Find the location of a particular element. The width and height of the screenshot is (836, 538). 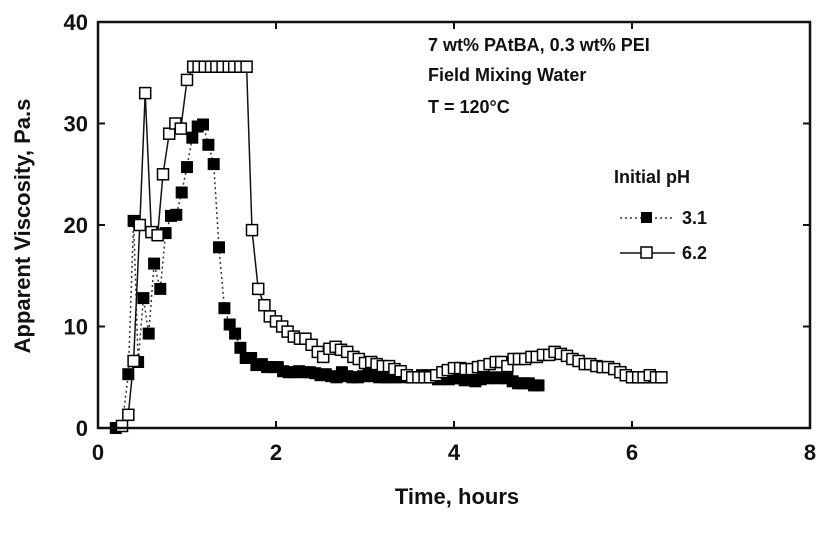

legend-entry-6-2: 6.2 is located at coordinates (663, 253).